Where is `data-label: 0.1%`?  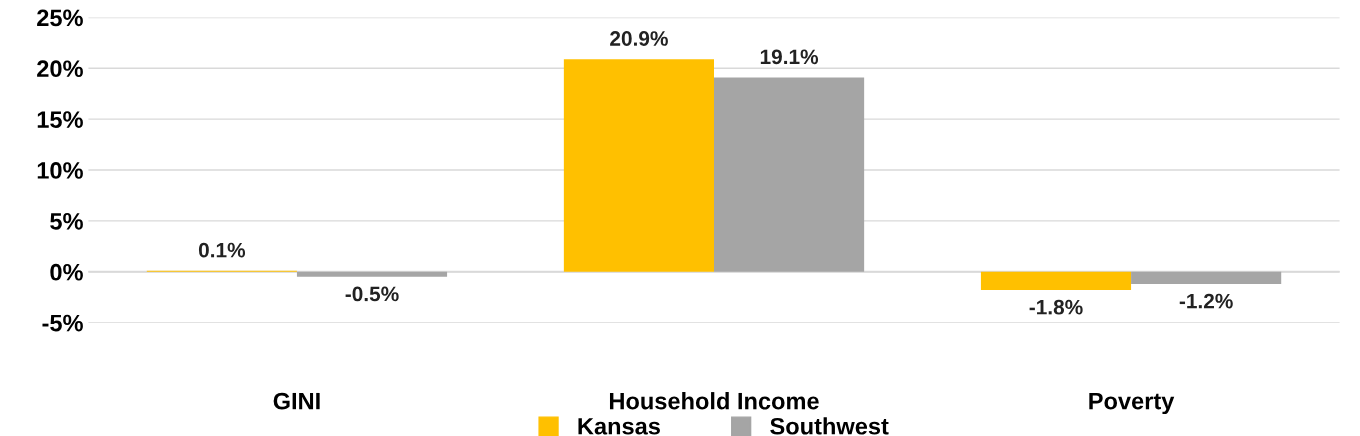 data-label: 0.1% is located at coordinates (222, 250).